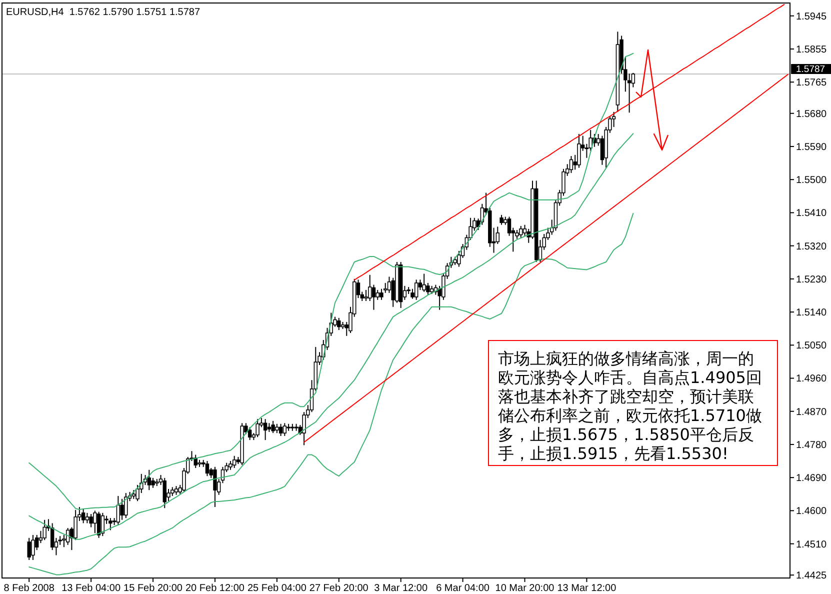 The height and width of the screenshot is (594, 831). I want to click on y-tick-label: 1.4780, so click(812, 445).